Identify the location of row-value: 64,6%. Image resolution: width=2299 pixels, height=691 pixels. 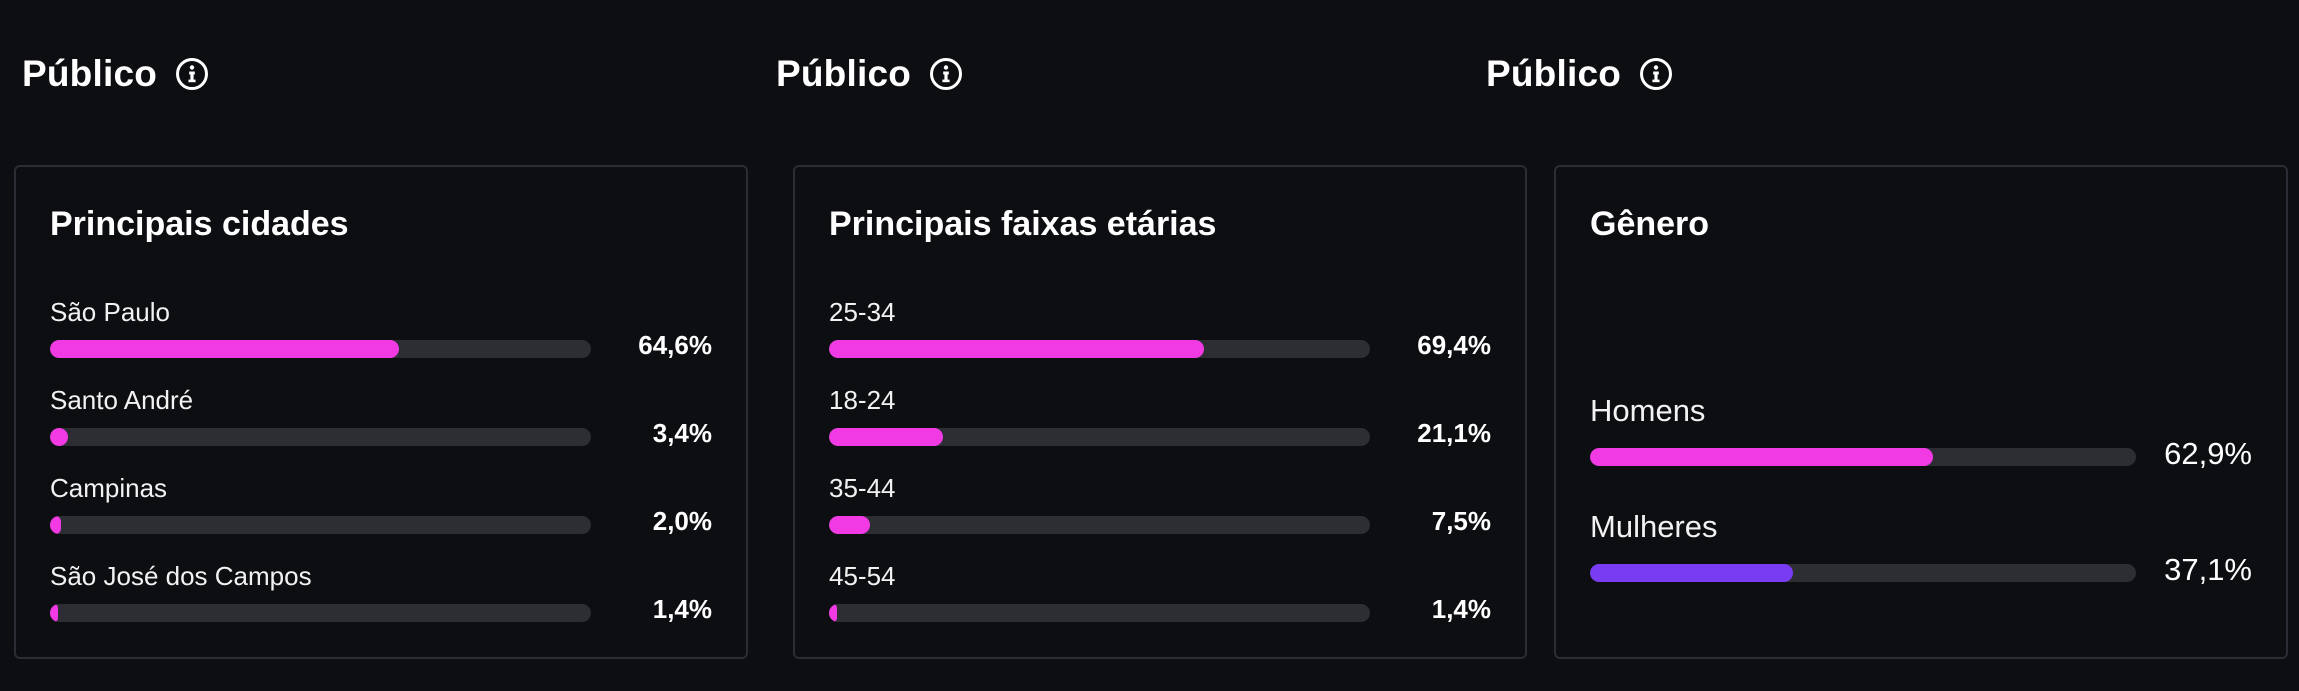
(675, 345).